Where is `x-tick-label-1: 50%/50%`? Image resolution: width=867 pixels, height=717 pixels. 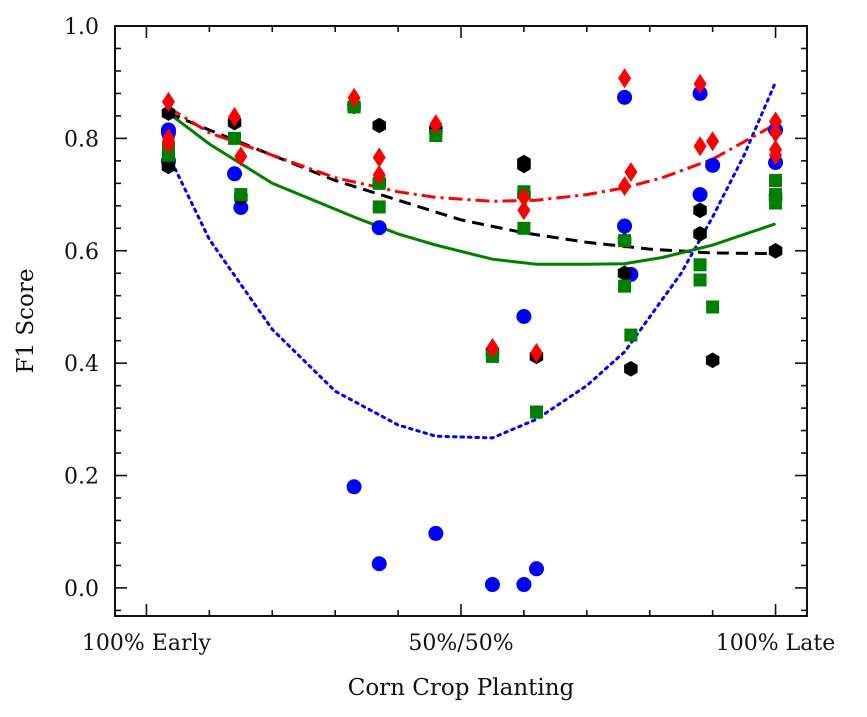
x-tick-label-1: 50%/50% is located at coordinates (460, 643).